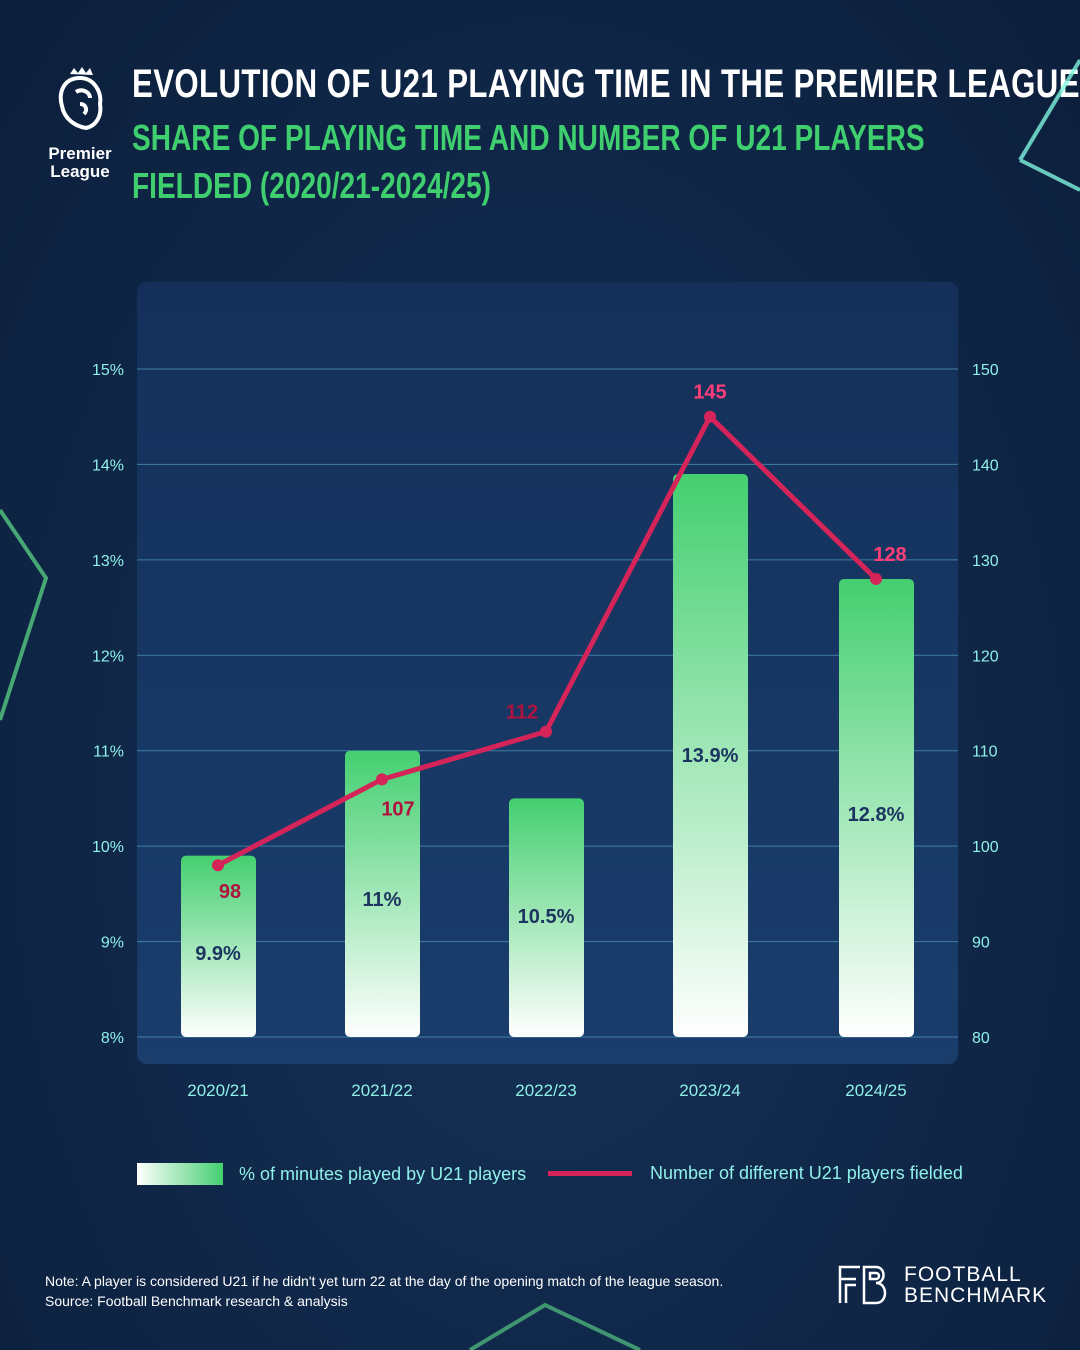 This screenshot has height=1350, width=1080. Describe the element at coordinates (218, 954) in the screenshot. I see `bar-value-label: 9.9%` at that location.